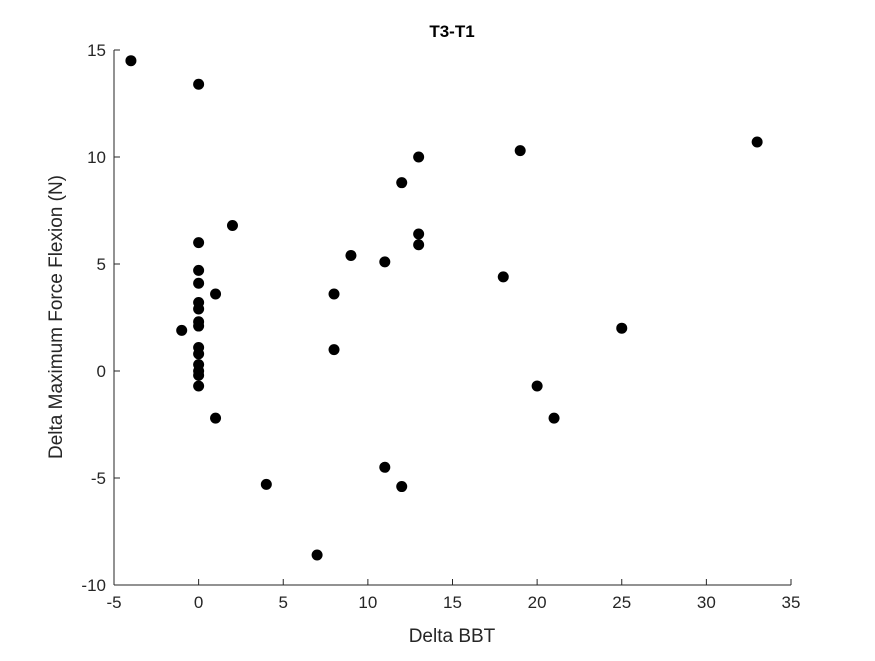  Describe the element at coordinates (56, 317) in the screenshot. I see `y-axis-label: Delta Maximum Force Flexion (N)` at that location.